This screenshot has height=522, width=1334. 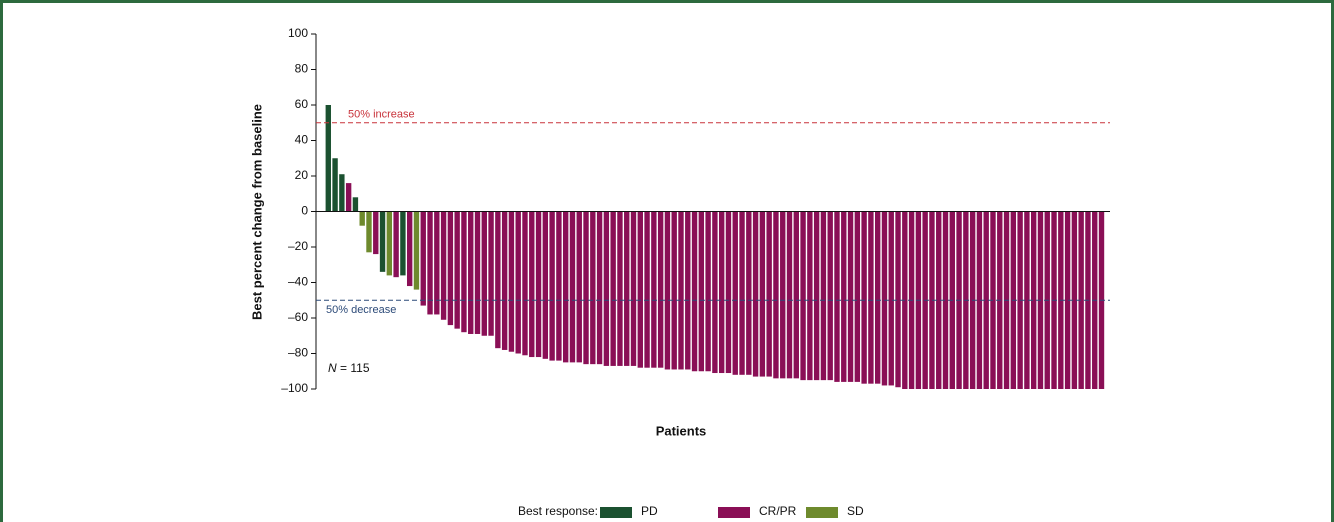 What do you see at coordinates (302, 175) in the screenshot?
I see `y-tick-label: 20` at bounding box center [302, 175].